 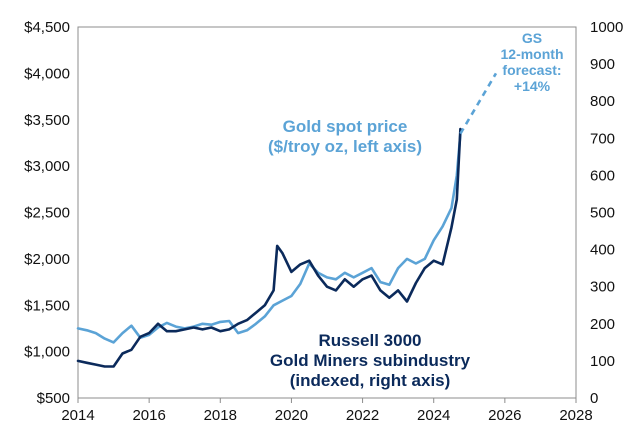 I want to click on gold-series-label: Gold spot price, so click(x=345, y=126).